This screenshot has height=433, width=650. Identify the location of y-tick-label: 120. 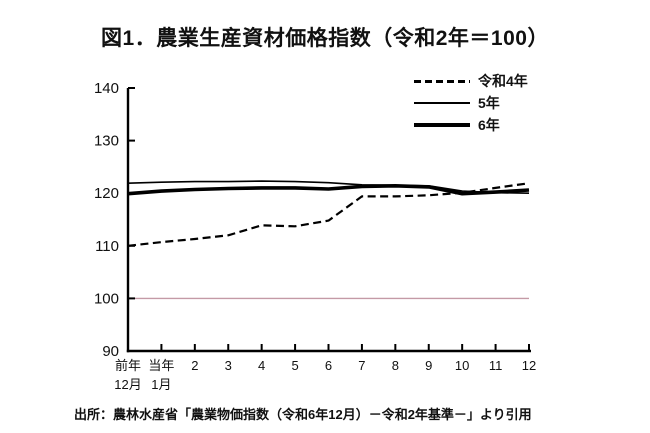
(106, 193).